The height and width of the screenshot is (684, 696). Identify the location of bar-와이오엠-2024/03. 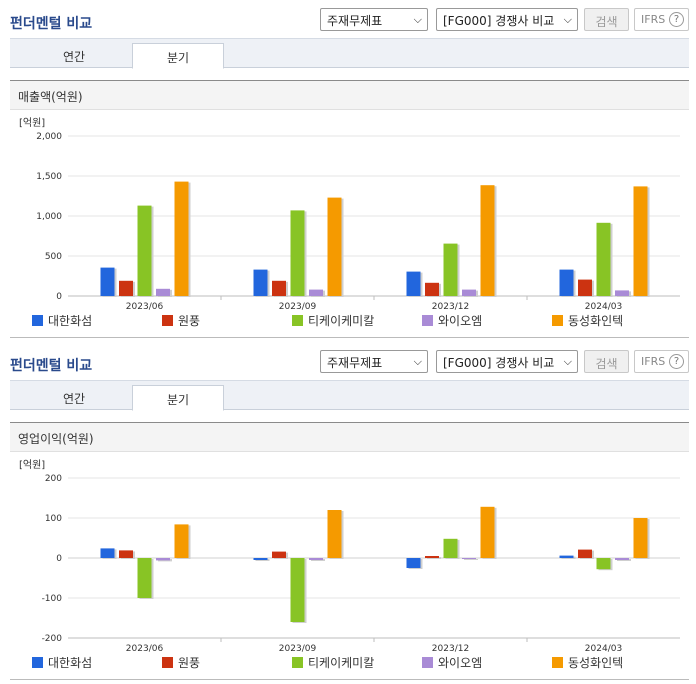
(622, 559).